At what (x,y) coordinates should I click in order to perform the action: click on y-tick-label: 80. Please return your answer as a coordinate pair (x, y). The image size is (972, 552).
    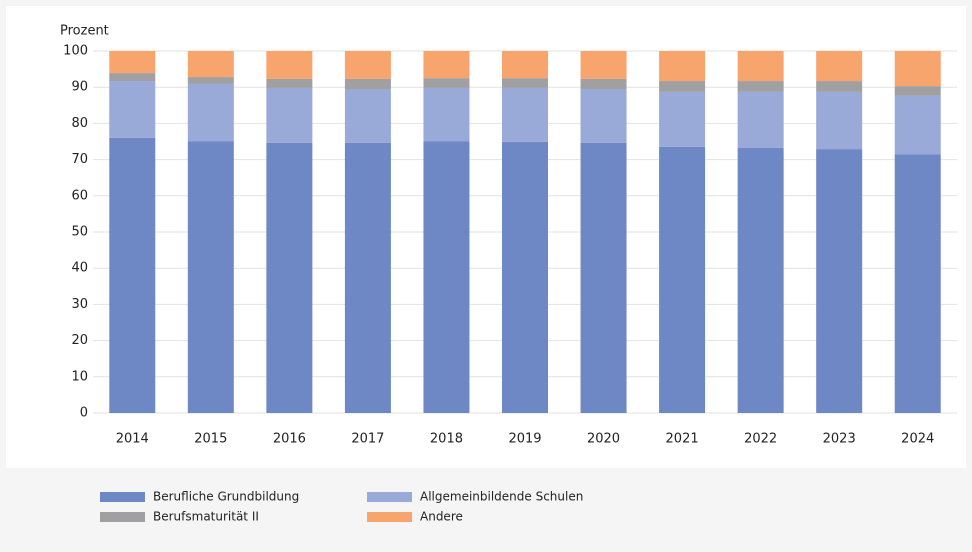
    Looking at the image, I should click on (79, 123).